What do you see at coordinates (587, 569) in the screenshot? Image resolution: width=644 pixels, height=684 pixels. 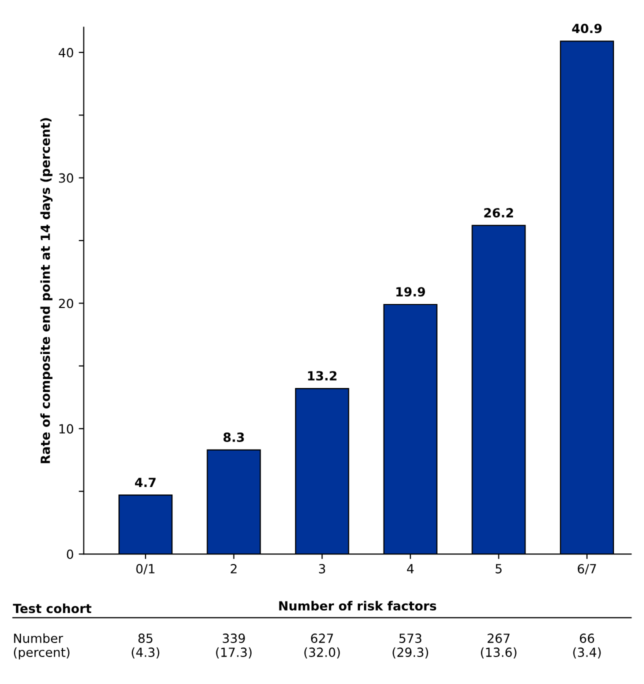 I see `x-tick-label: 6/7` at bounding box center [587, 569].